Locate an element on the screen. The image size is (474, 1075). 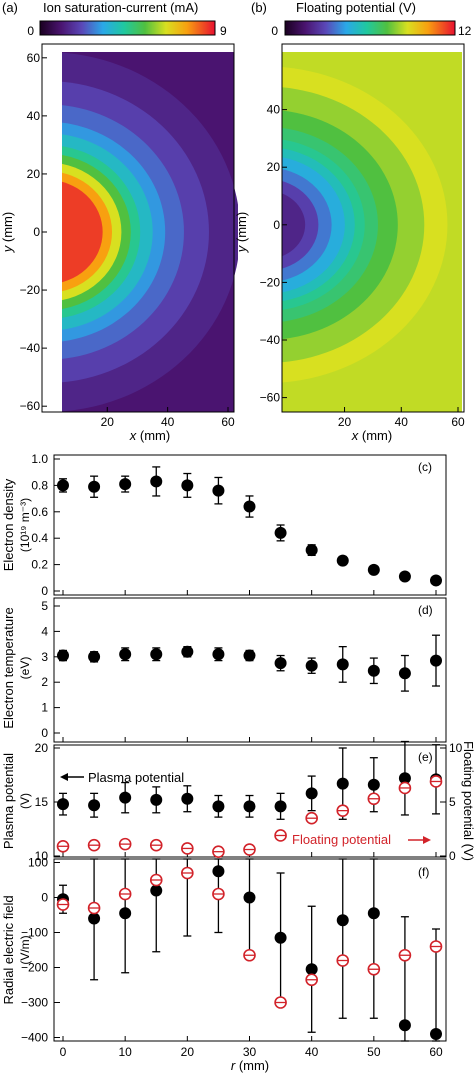
panel-b-xtick-label: 40 is located at coordinates (402, 422).